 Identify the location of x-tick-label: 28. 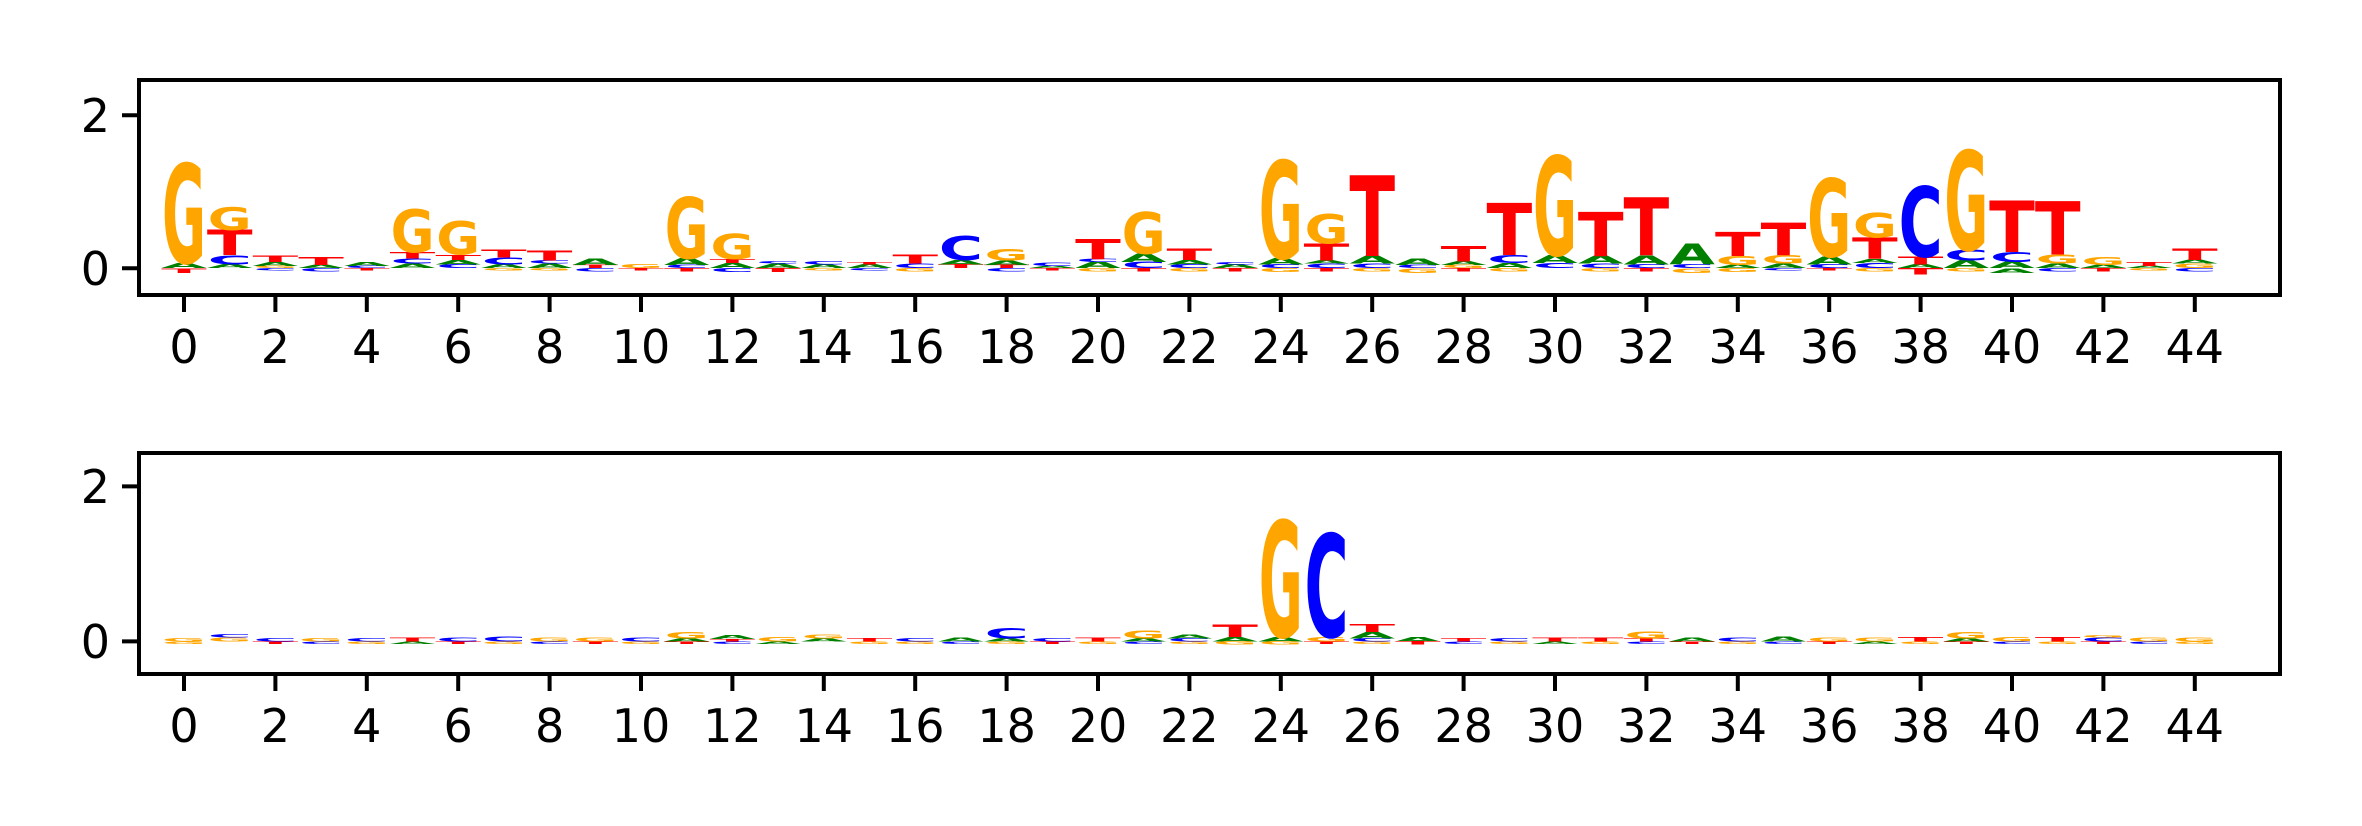
(1463, 347).